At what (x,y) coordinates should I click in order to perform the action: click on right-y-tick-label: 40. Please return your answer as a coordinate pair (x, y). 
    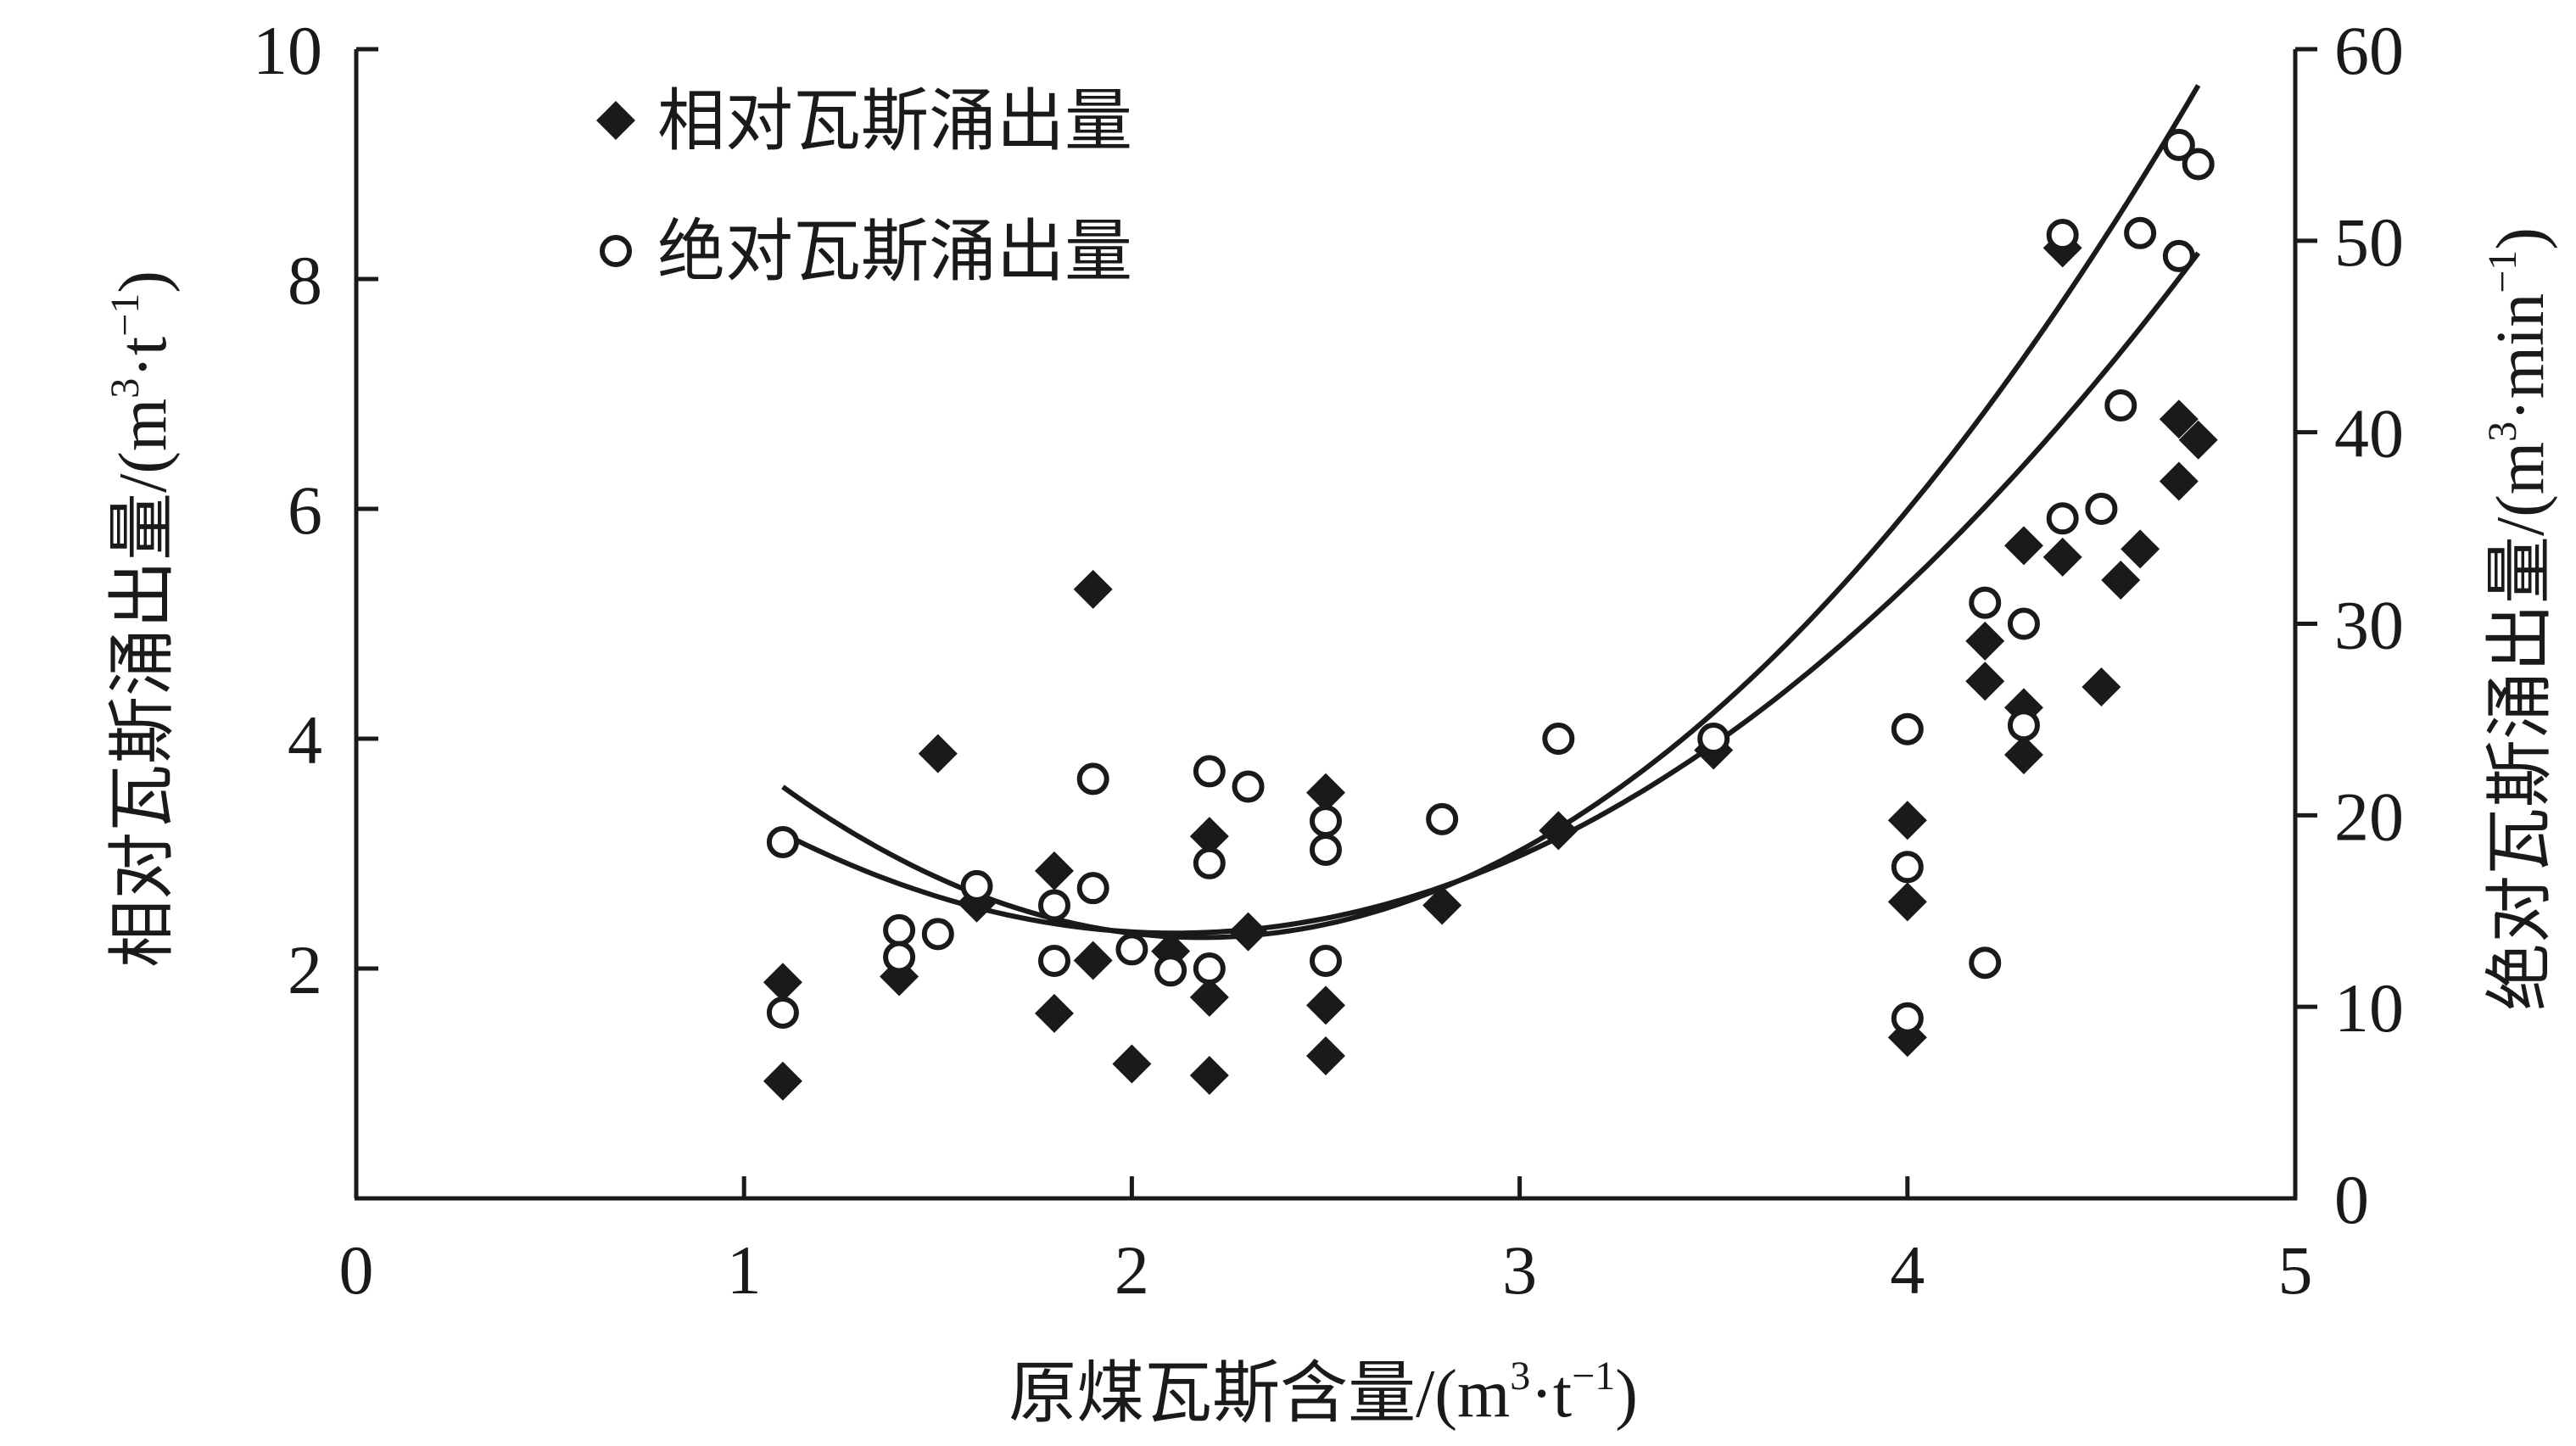
    Looking at the image, I should click on (2369, 434).